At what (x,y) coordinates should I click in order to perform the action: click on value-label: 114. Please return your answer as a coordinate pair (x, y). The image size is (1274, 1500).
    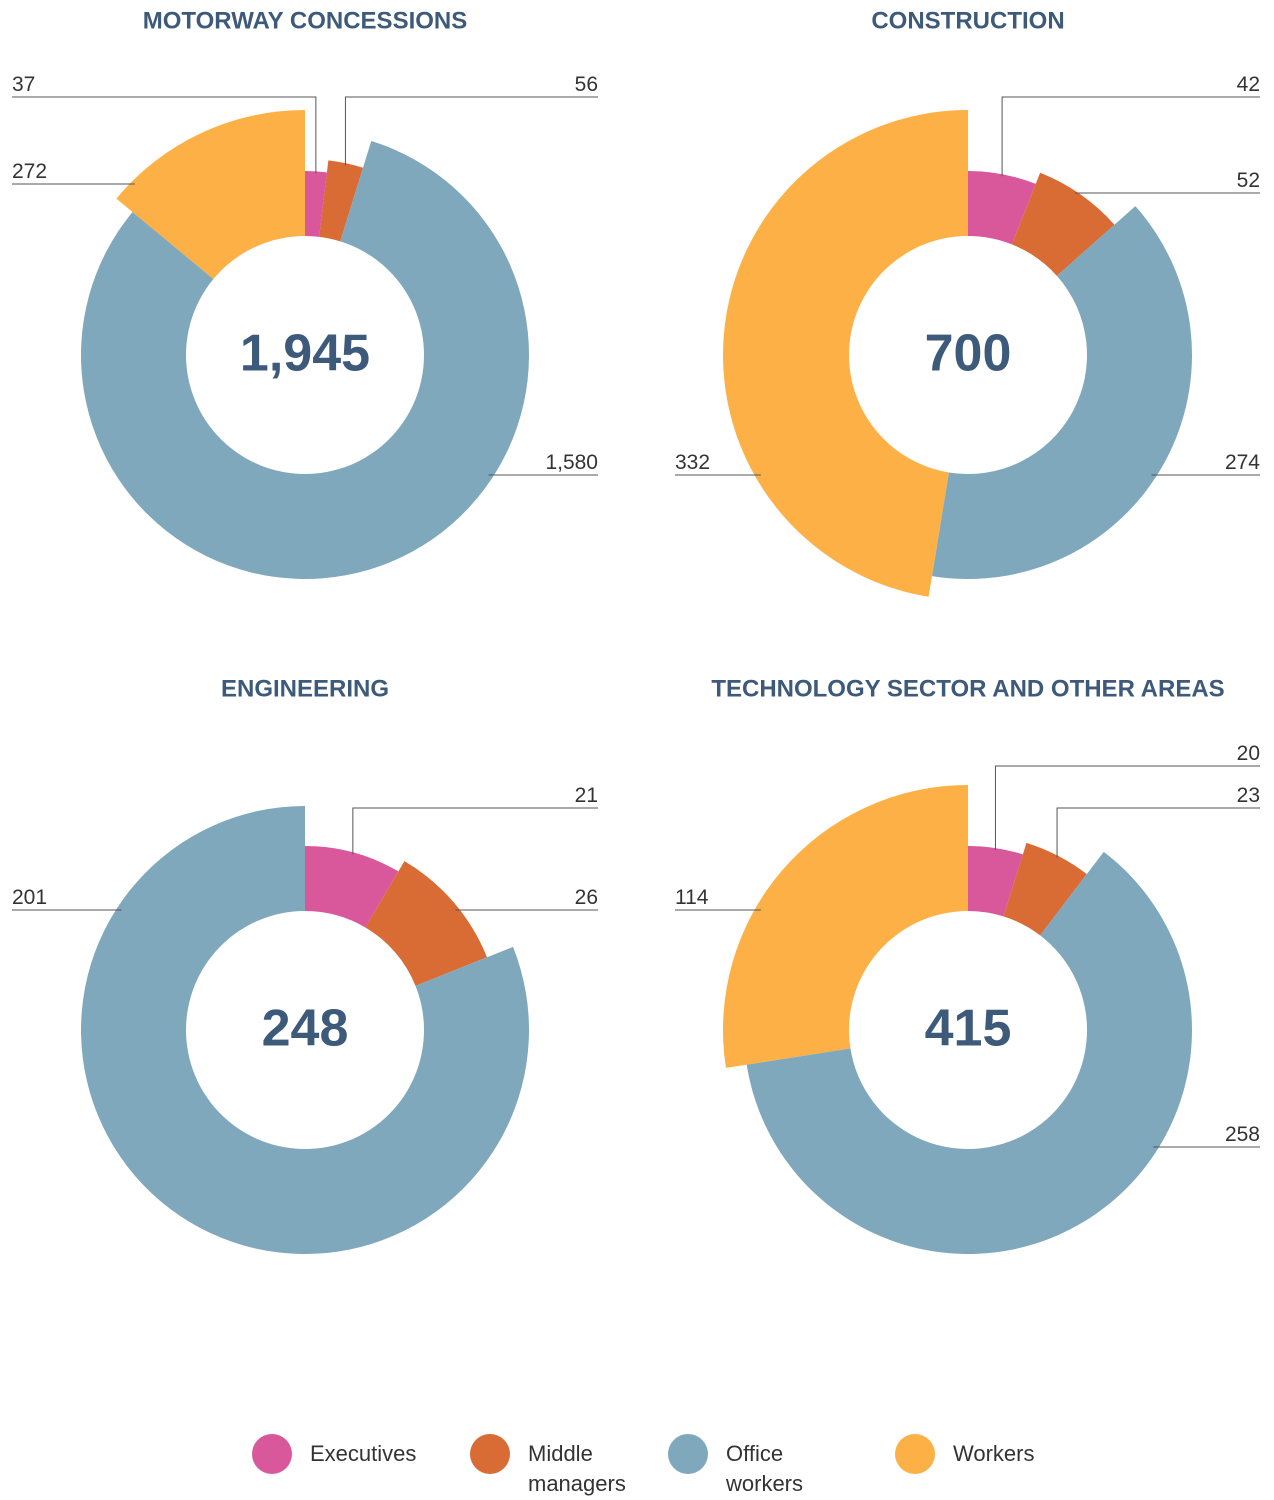
    Looking at the image, I should click on (692, 897).